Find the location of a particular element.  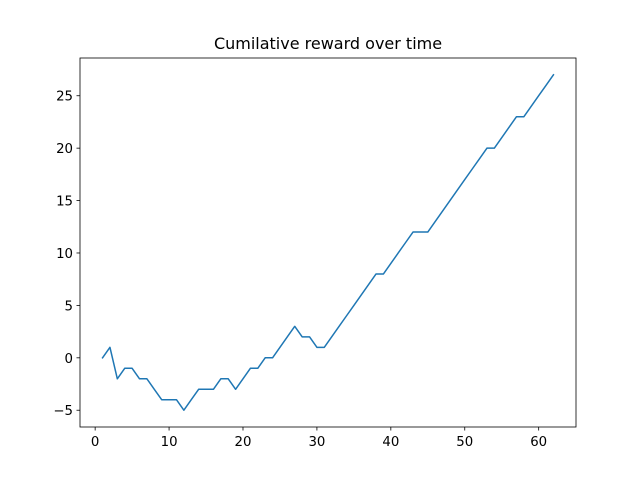

x-tick-label: 60 is located at coordinates (538, 442).